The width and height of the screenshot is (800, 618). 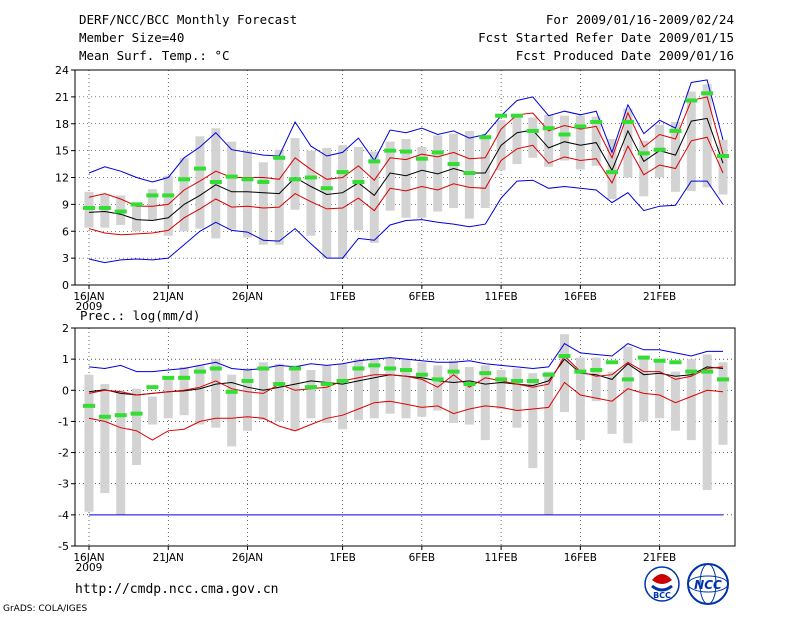 What do you see at coordinates (89, 568) in the screenshot?
I see `x-tick-sublabel: 2009` at bounding box center [89, 568].